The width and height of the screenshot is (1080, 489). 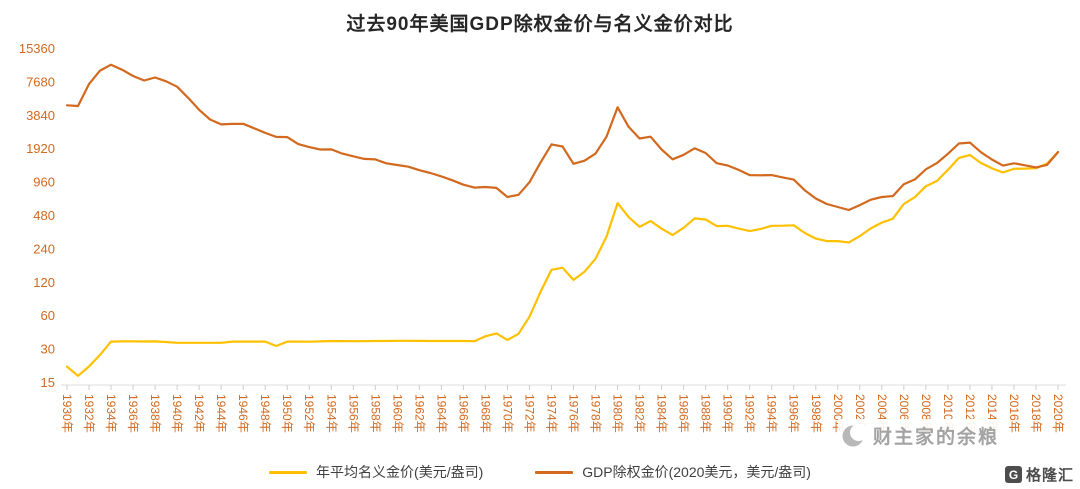 What do you see at coordinates (48, 349) in the screenshot?
I see `y-tick-label: 30` at bounding box center [48, 349].